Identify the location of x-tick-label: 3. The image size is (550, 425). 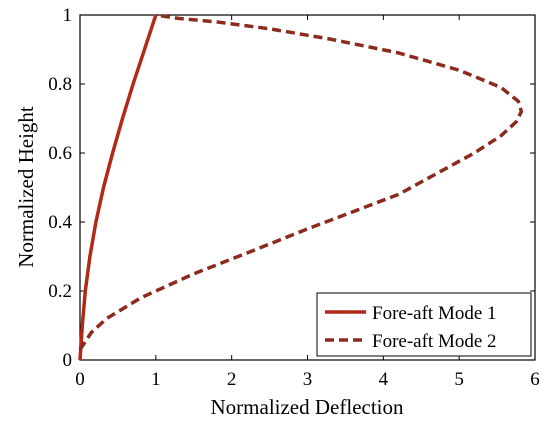
(308, 379).